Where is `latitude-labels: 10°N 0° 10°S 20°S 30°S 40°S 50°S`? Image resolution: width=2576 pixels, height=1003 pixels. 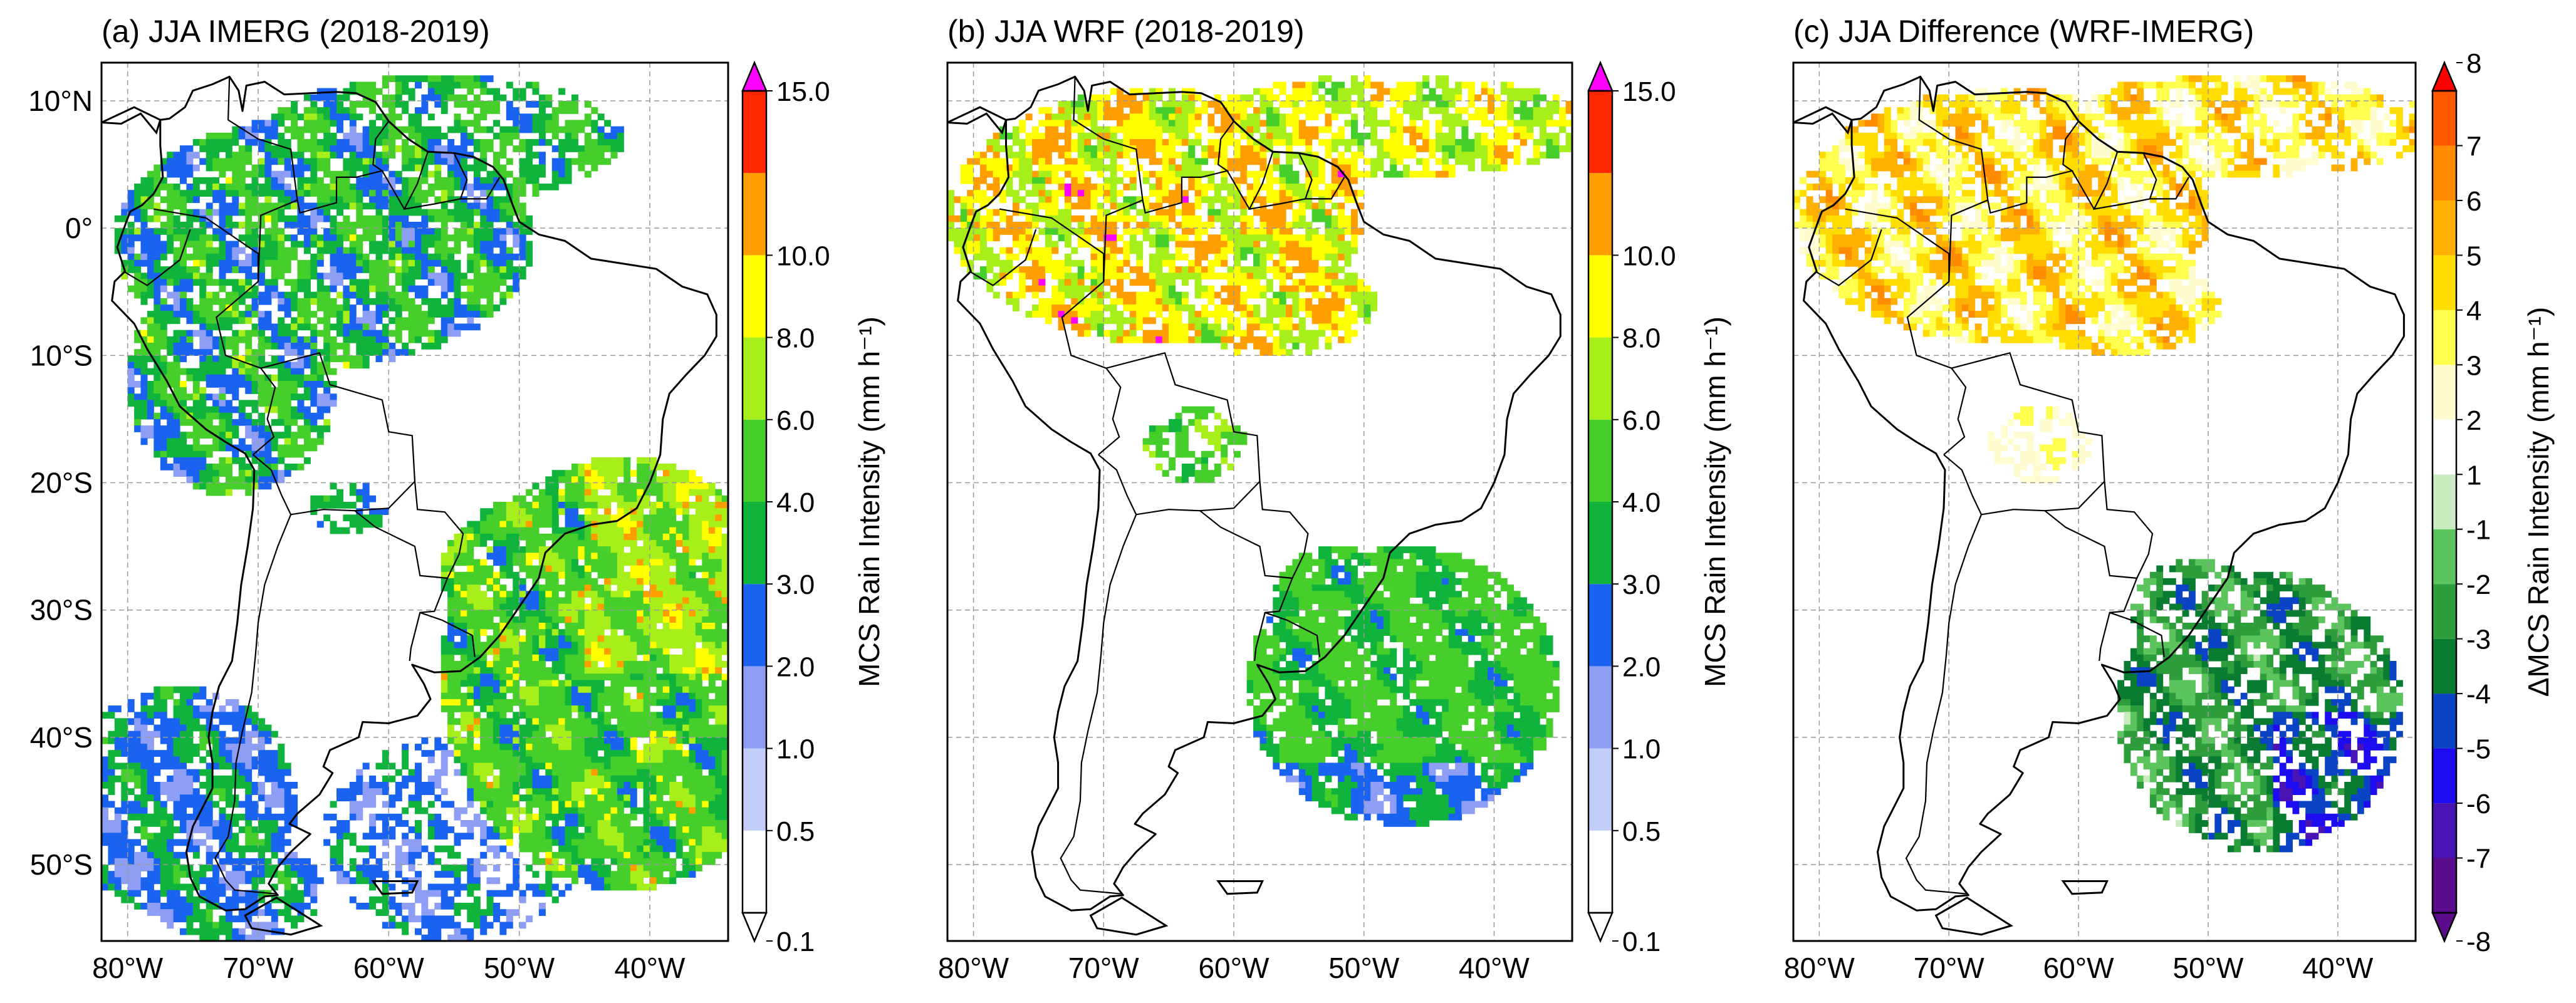
latitude-labels: 10°N 0° 10°S 20°S 30°S 40°S 50°S is located at coordinates (60, 483).